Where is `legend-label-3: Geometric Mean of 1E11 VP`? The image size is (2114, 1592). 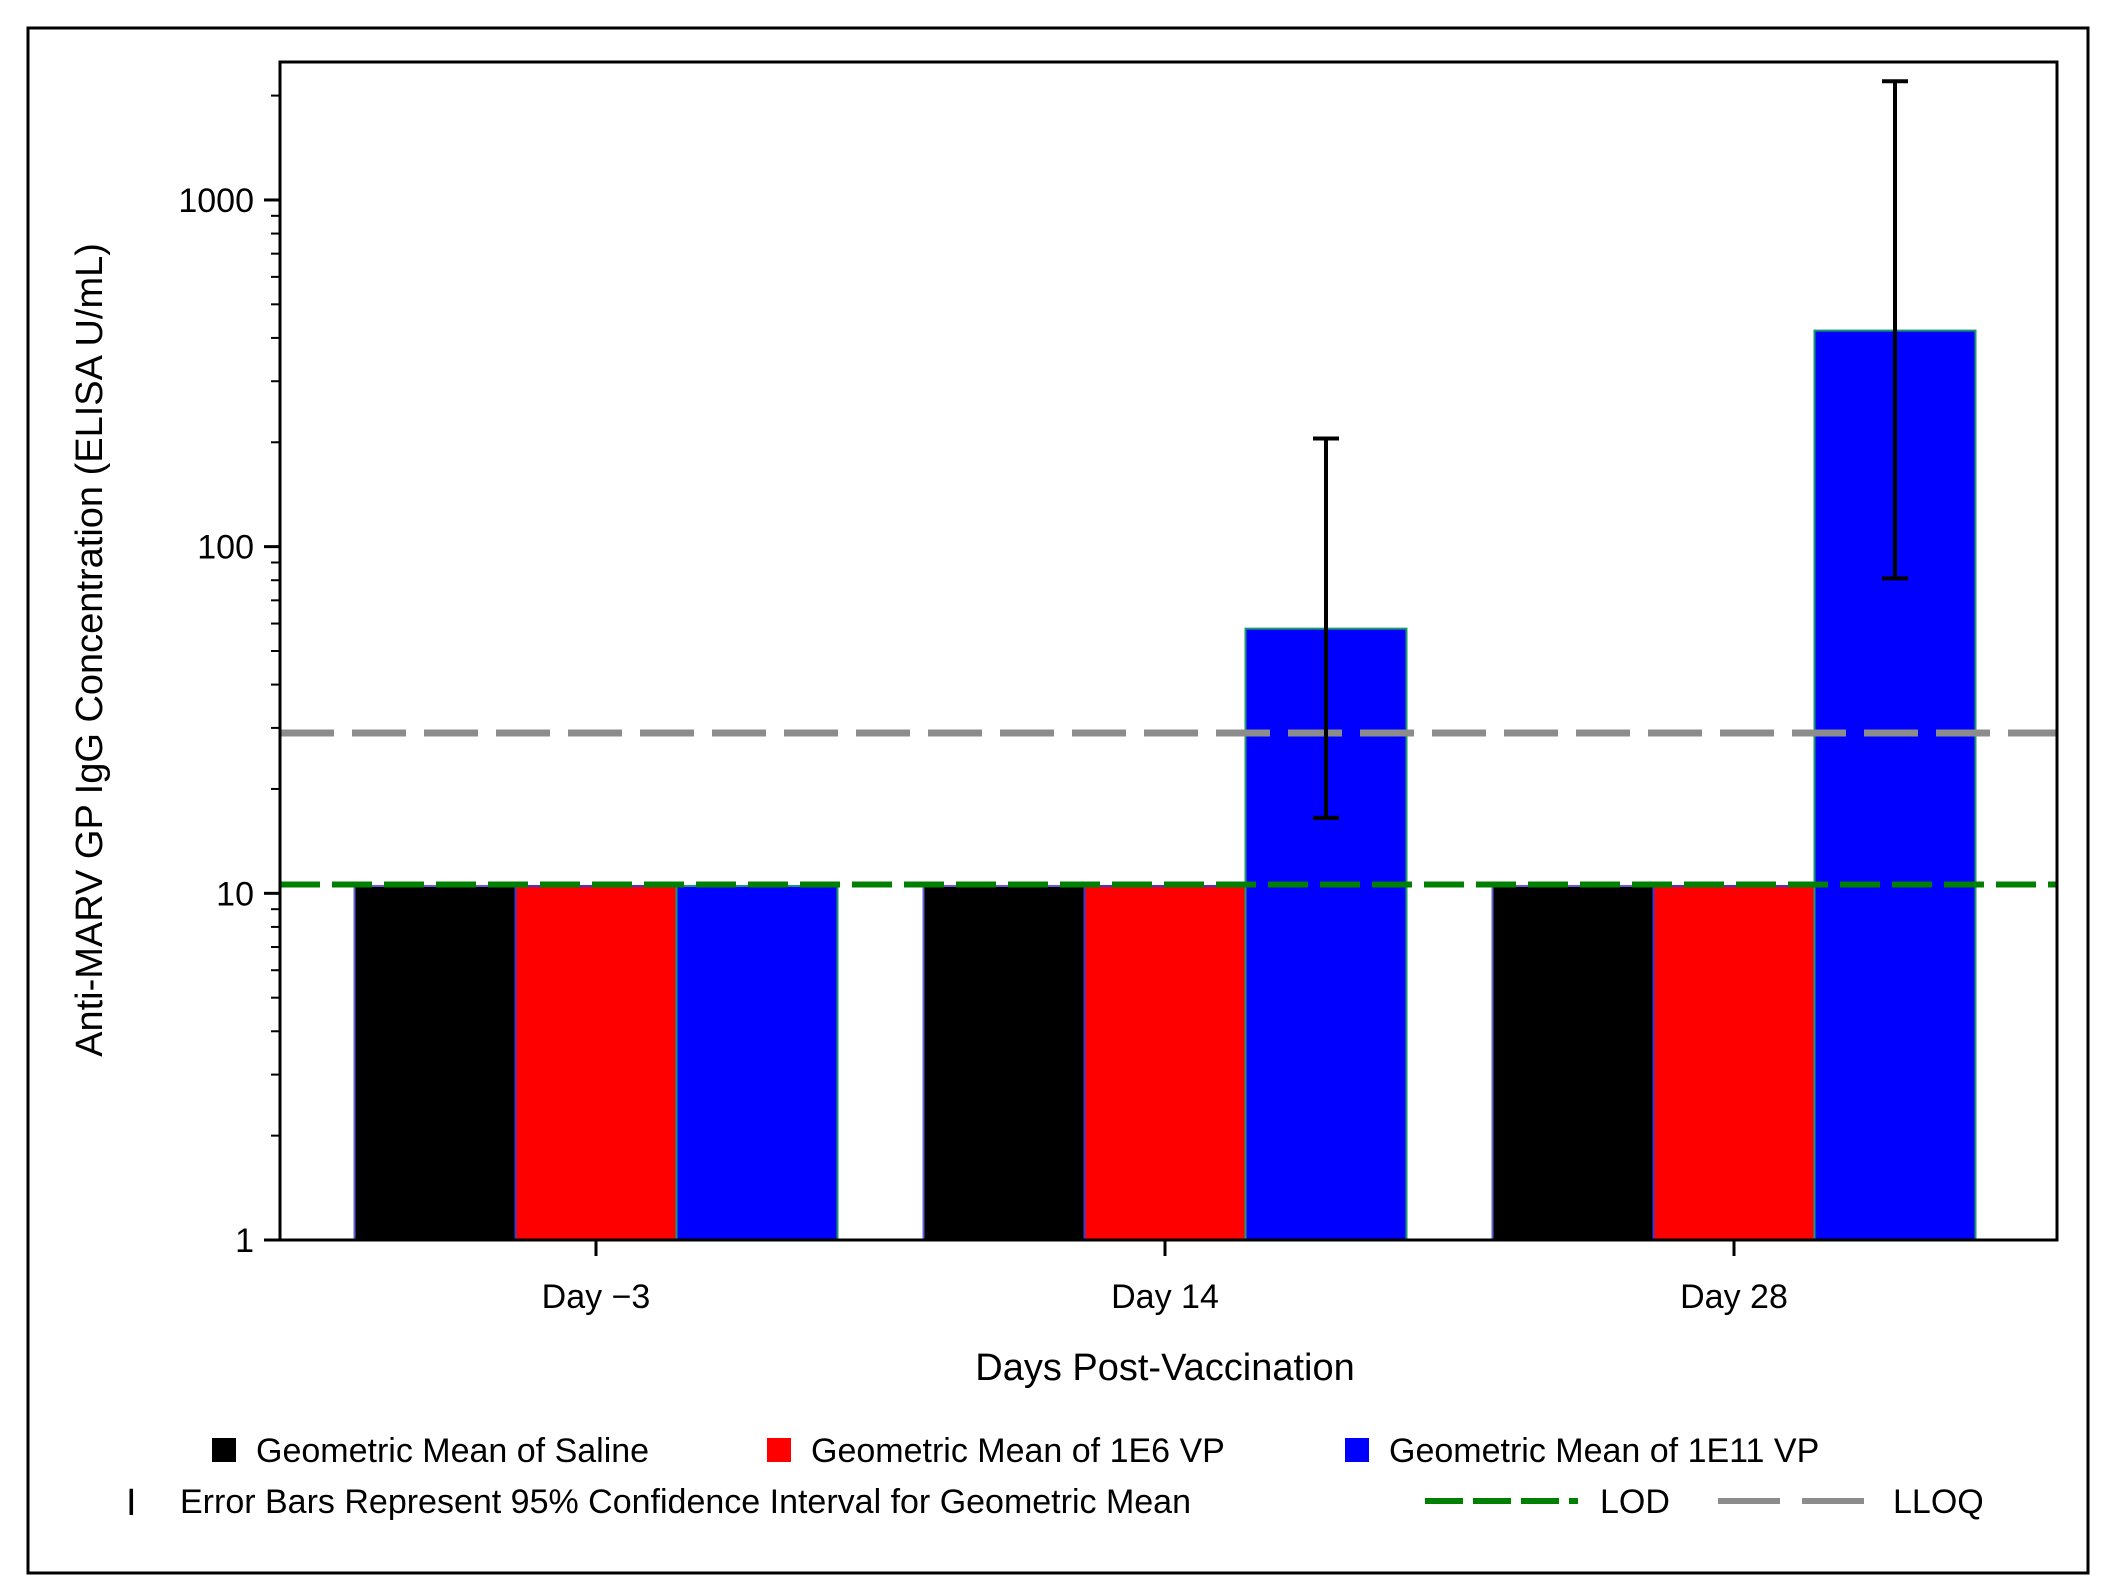
legend-label-3: Geometric Mean of 1E11 VP is located at coordinates (1604, 1451).